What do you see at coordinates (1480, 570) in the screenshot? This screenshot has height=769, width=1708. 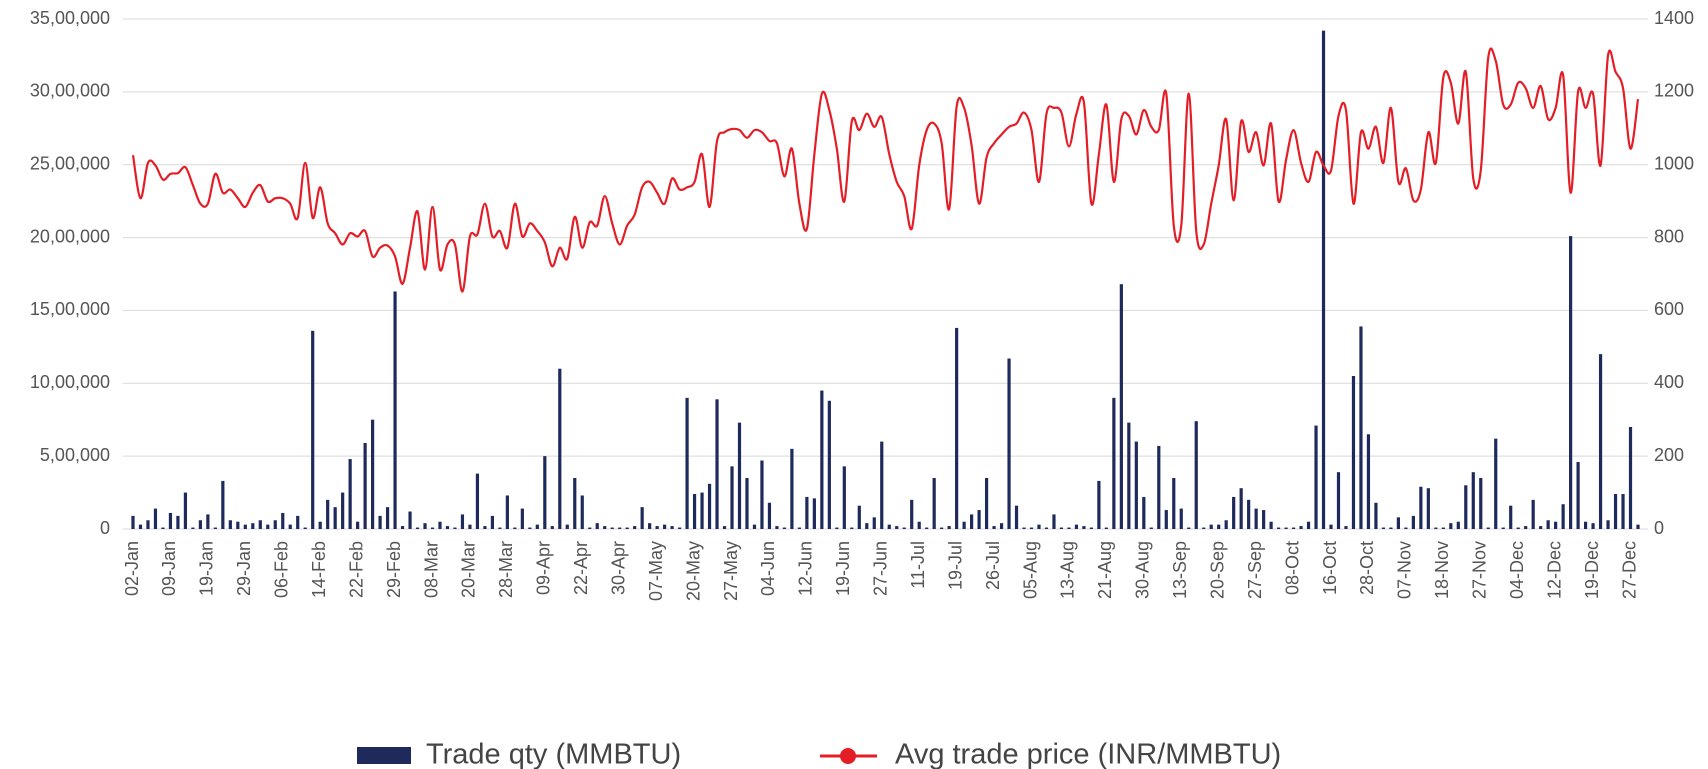 I see `x-tick-label: 27-Nov` at bounding box center [1480, 570].